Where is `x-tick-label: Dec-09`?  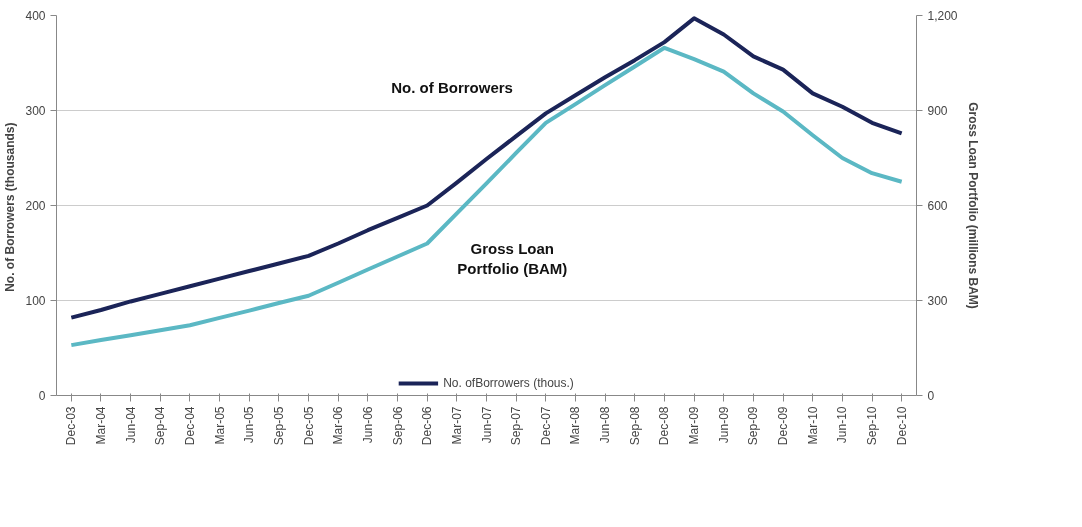 x-tick-label: Dec-09 is located at coordinates (783, 426).